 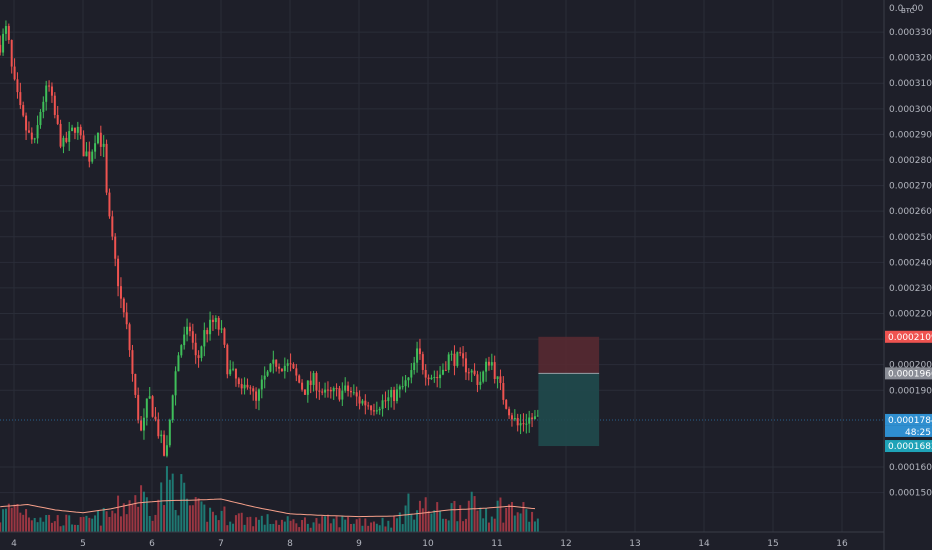 I want to click on time-tick-label: 4, so click(x=14, y=544).